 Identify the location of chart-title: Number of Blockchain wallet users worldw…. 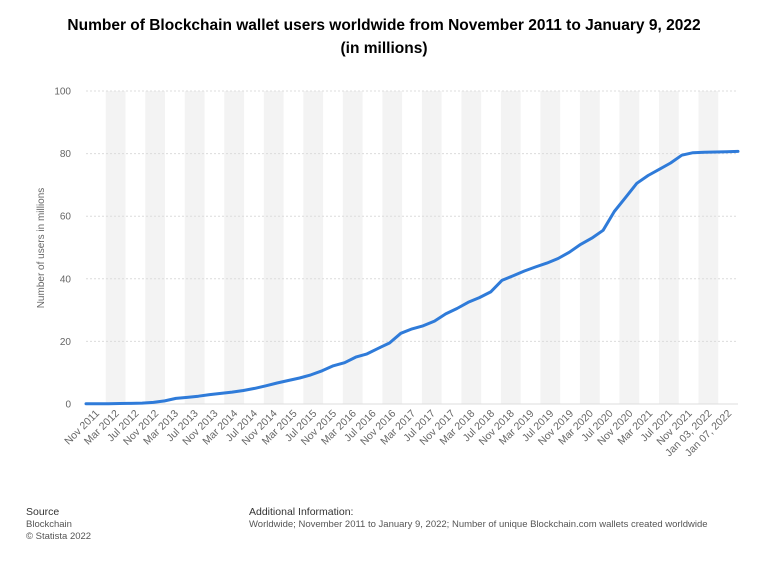
(384, 37).